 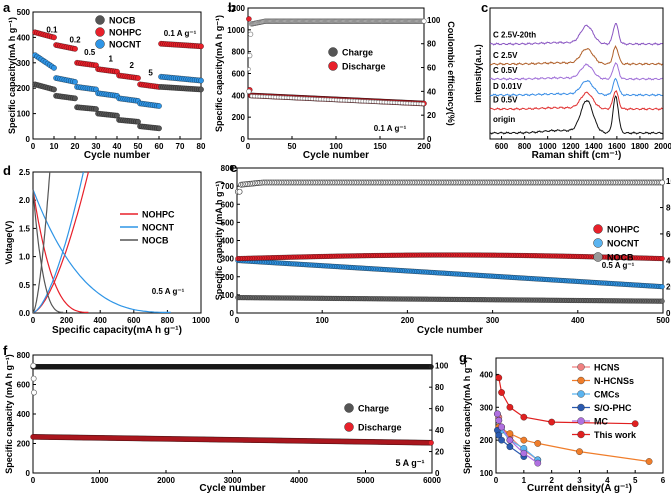 What do you see at coordinates (579, 480) in the screenshot?
I see `x-tick-label: 3` at bounding box center [579, 480].